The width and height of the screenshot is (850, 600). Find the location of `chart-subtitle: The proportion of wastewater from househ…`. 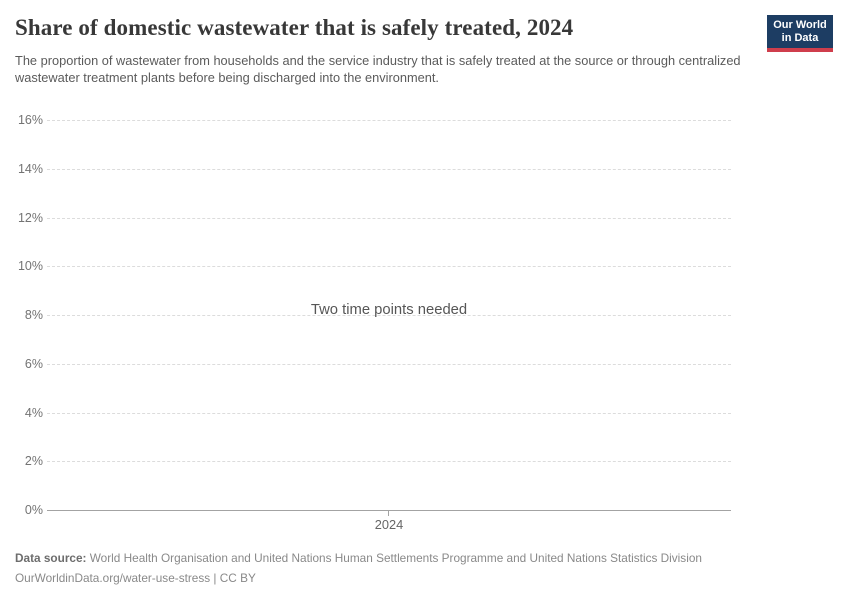

chart-subtitle: The proportion of wastewater from househ… is located at coordinates (378, 69).